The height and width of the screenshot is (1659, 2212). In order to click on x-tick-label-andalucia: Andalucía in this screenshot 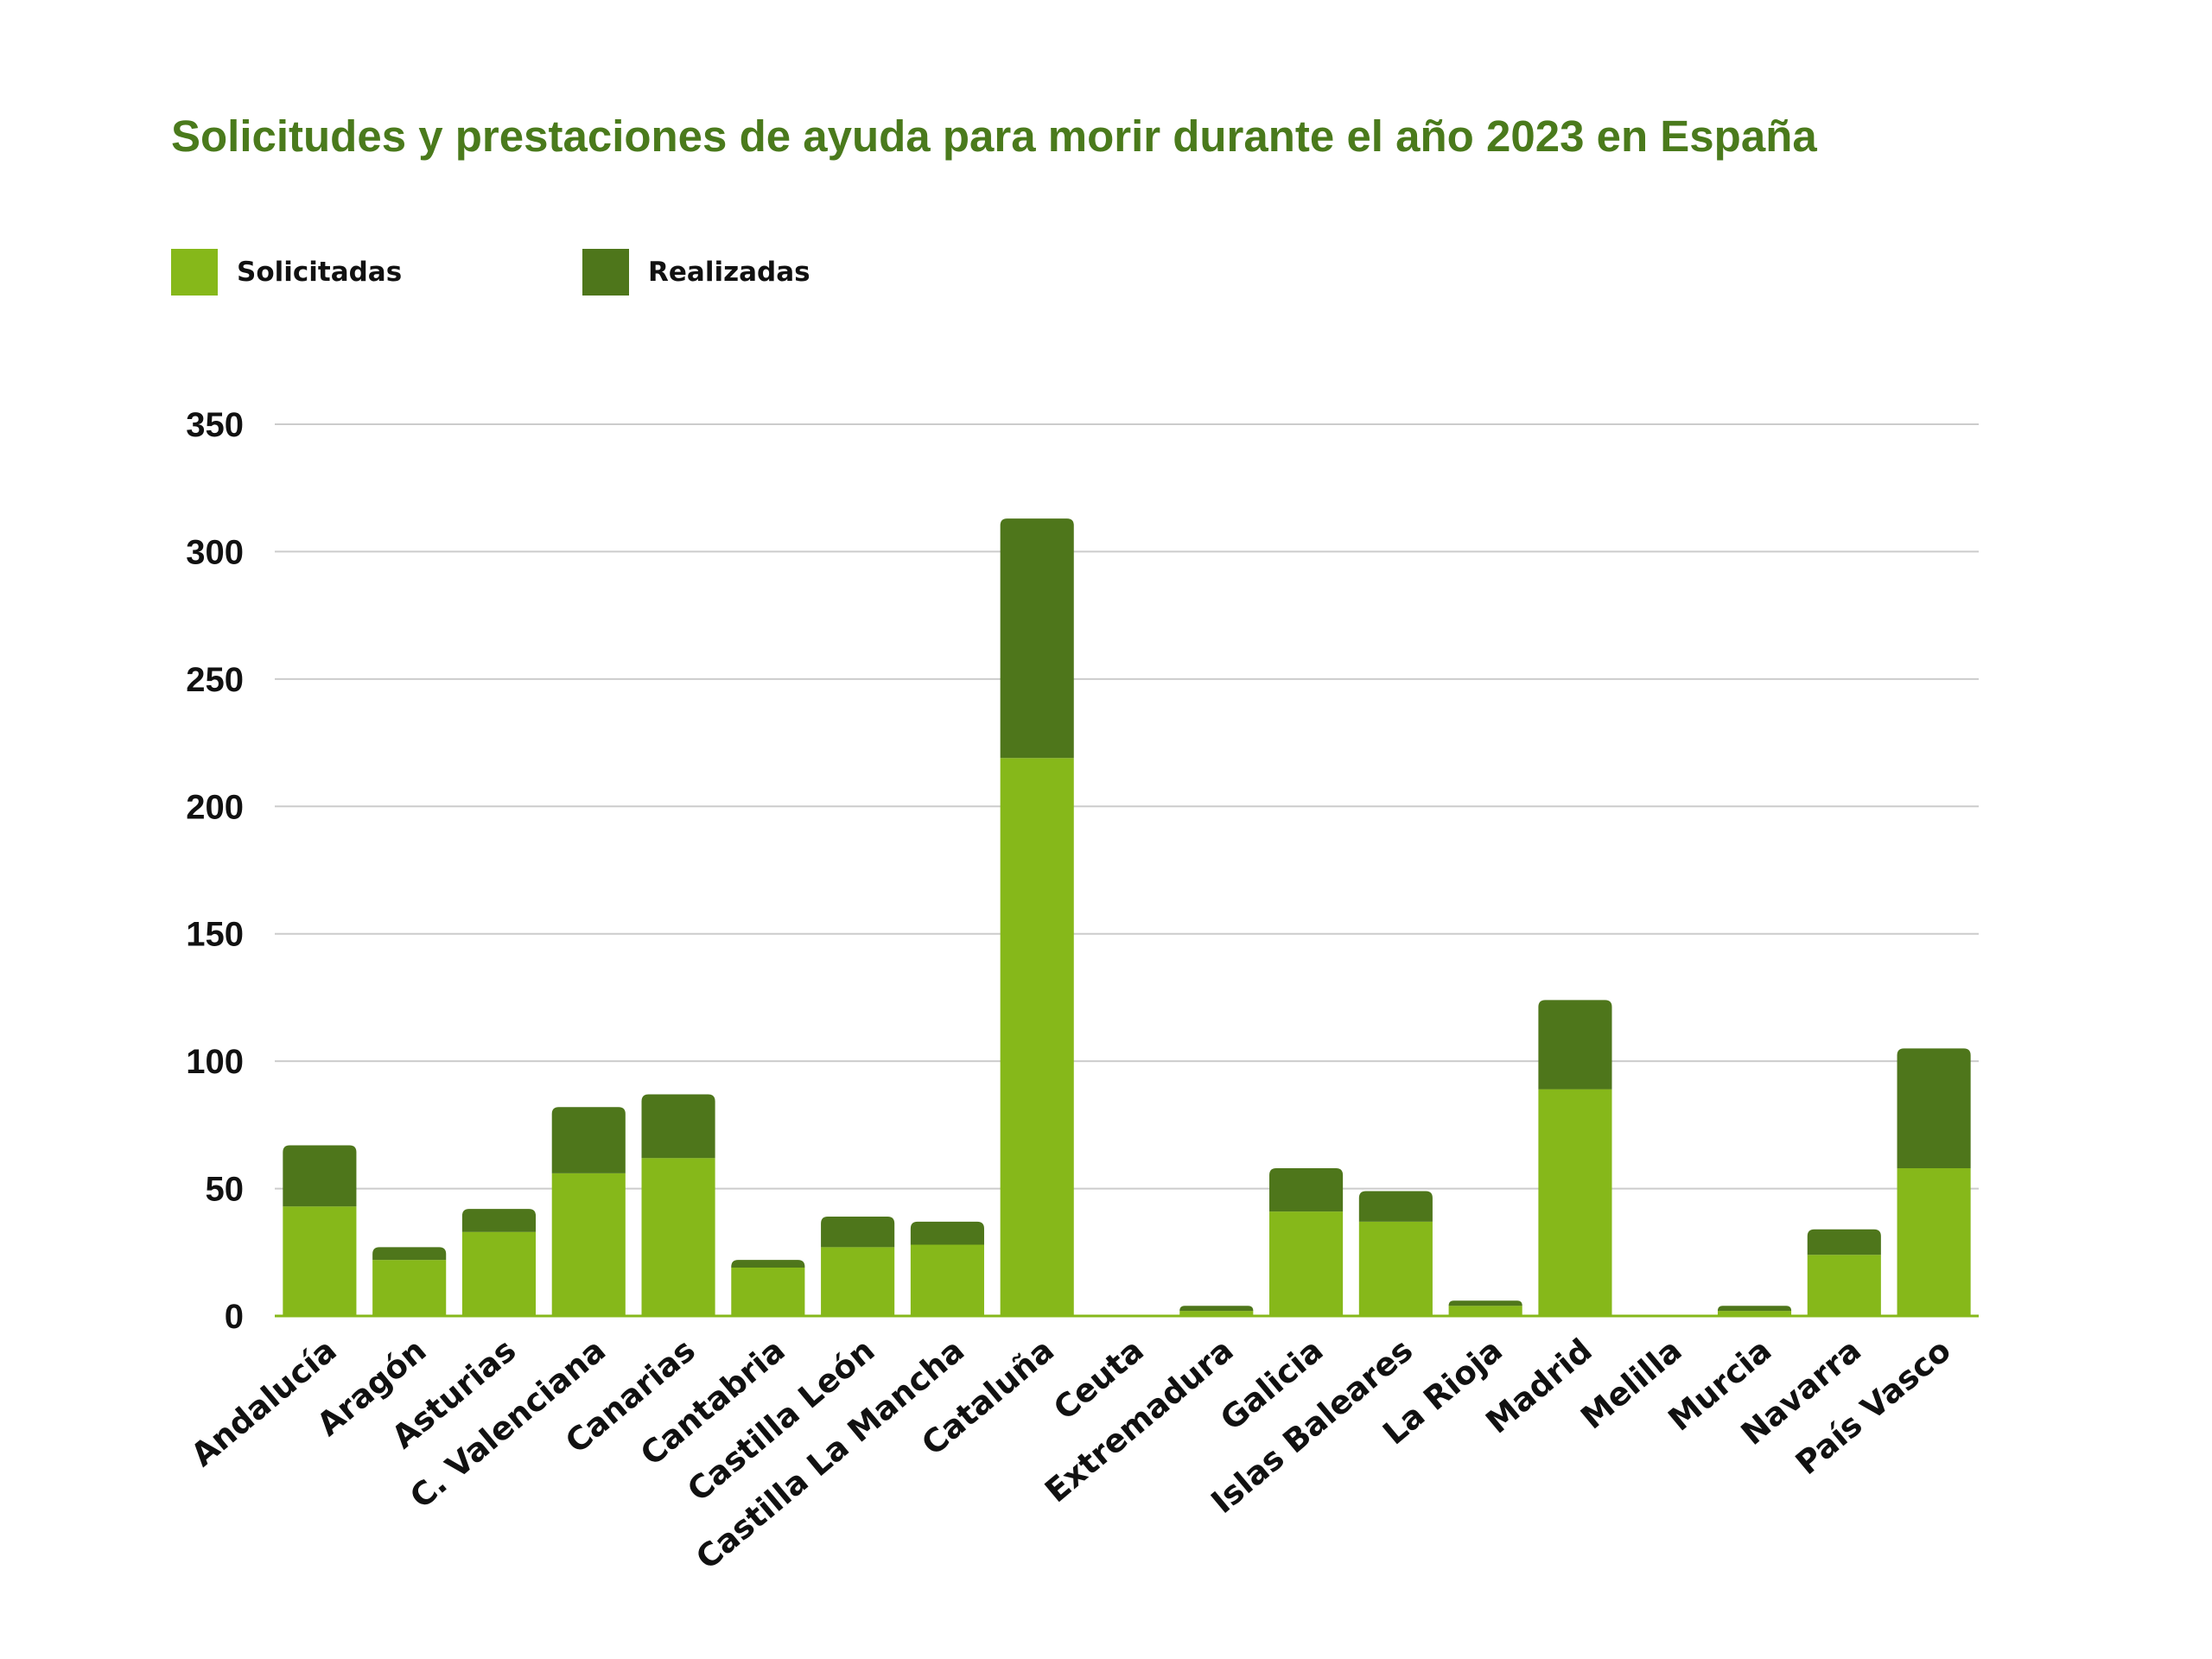, I will do `click(264, 1403)`.